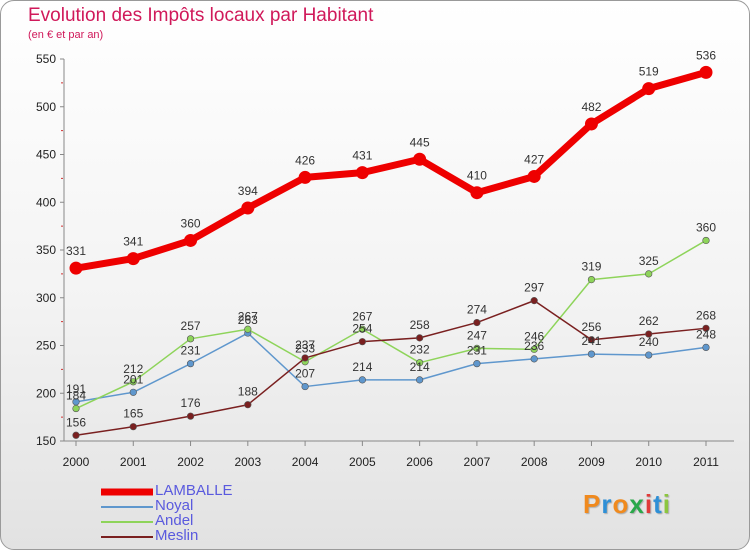 The width and height of the screenshot is (750, 550). What do you see at coordinates (201, 15) in the screenshot?
I see `chart-title: Evolution des Impôts locaux par Habitant` at bounding box center [201, 15].